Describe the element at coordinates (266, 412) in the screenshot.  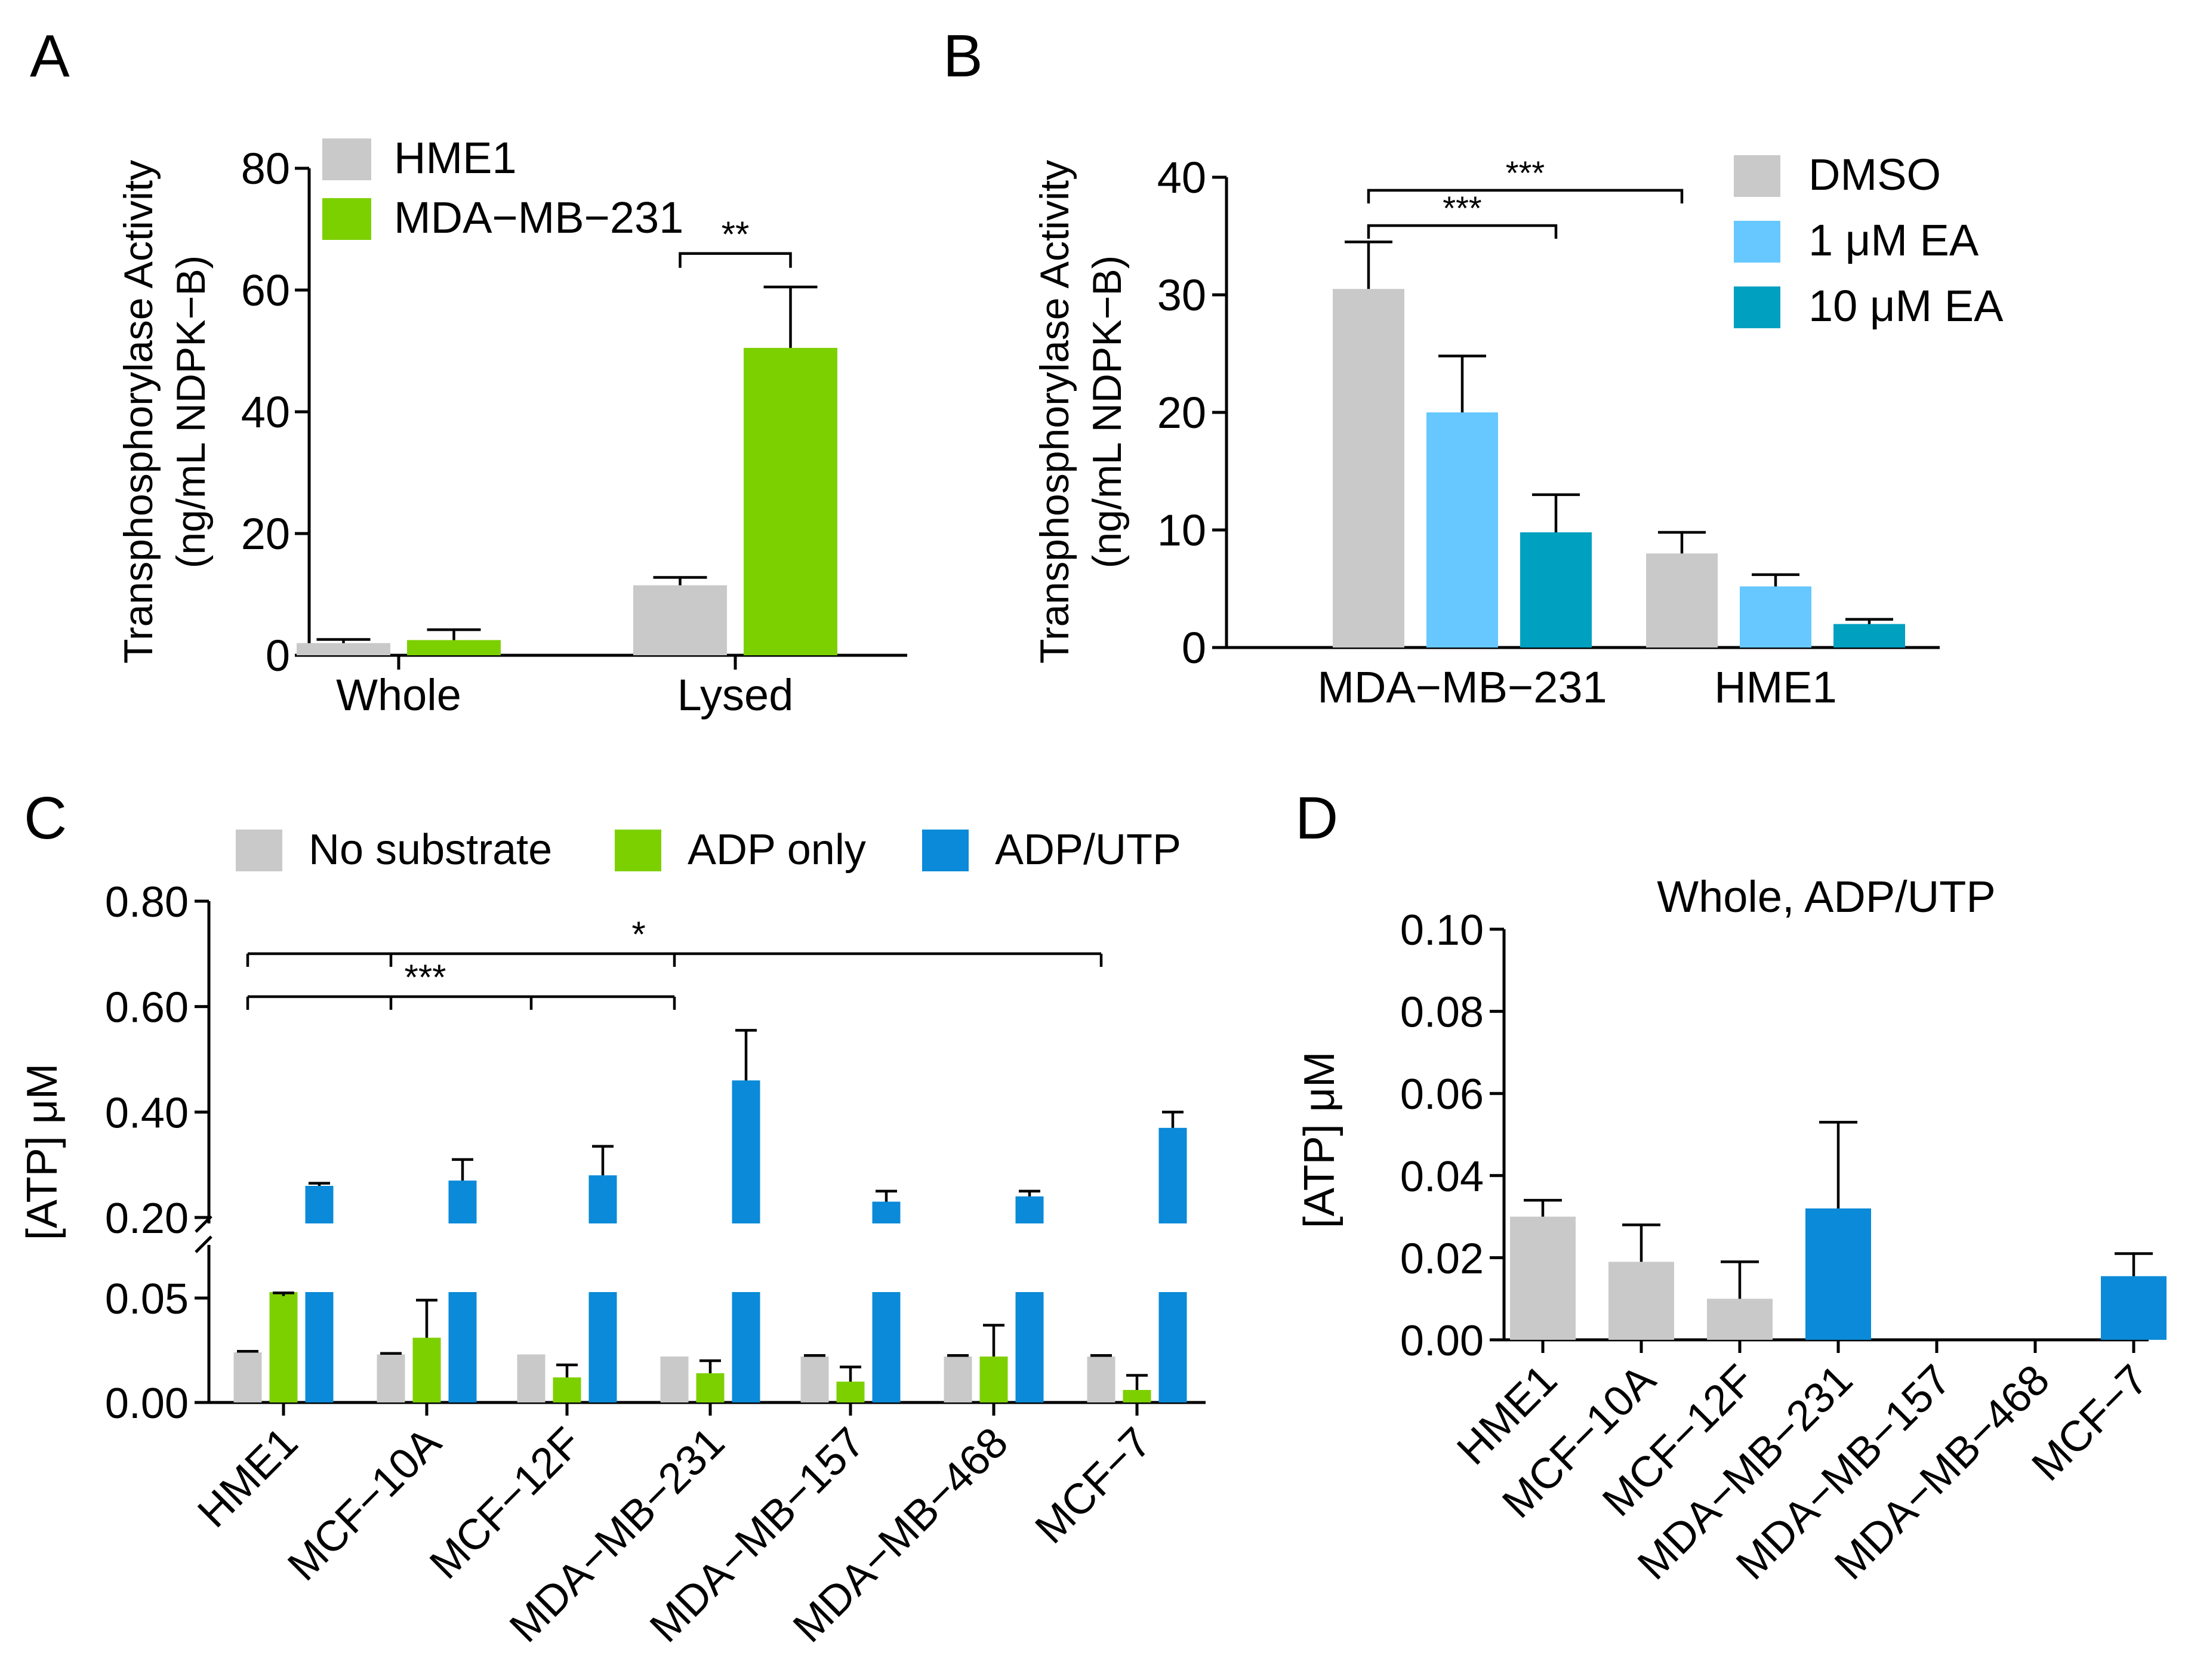
I see `y-tick-label: 40` at that location.